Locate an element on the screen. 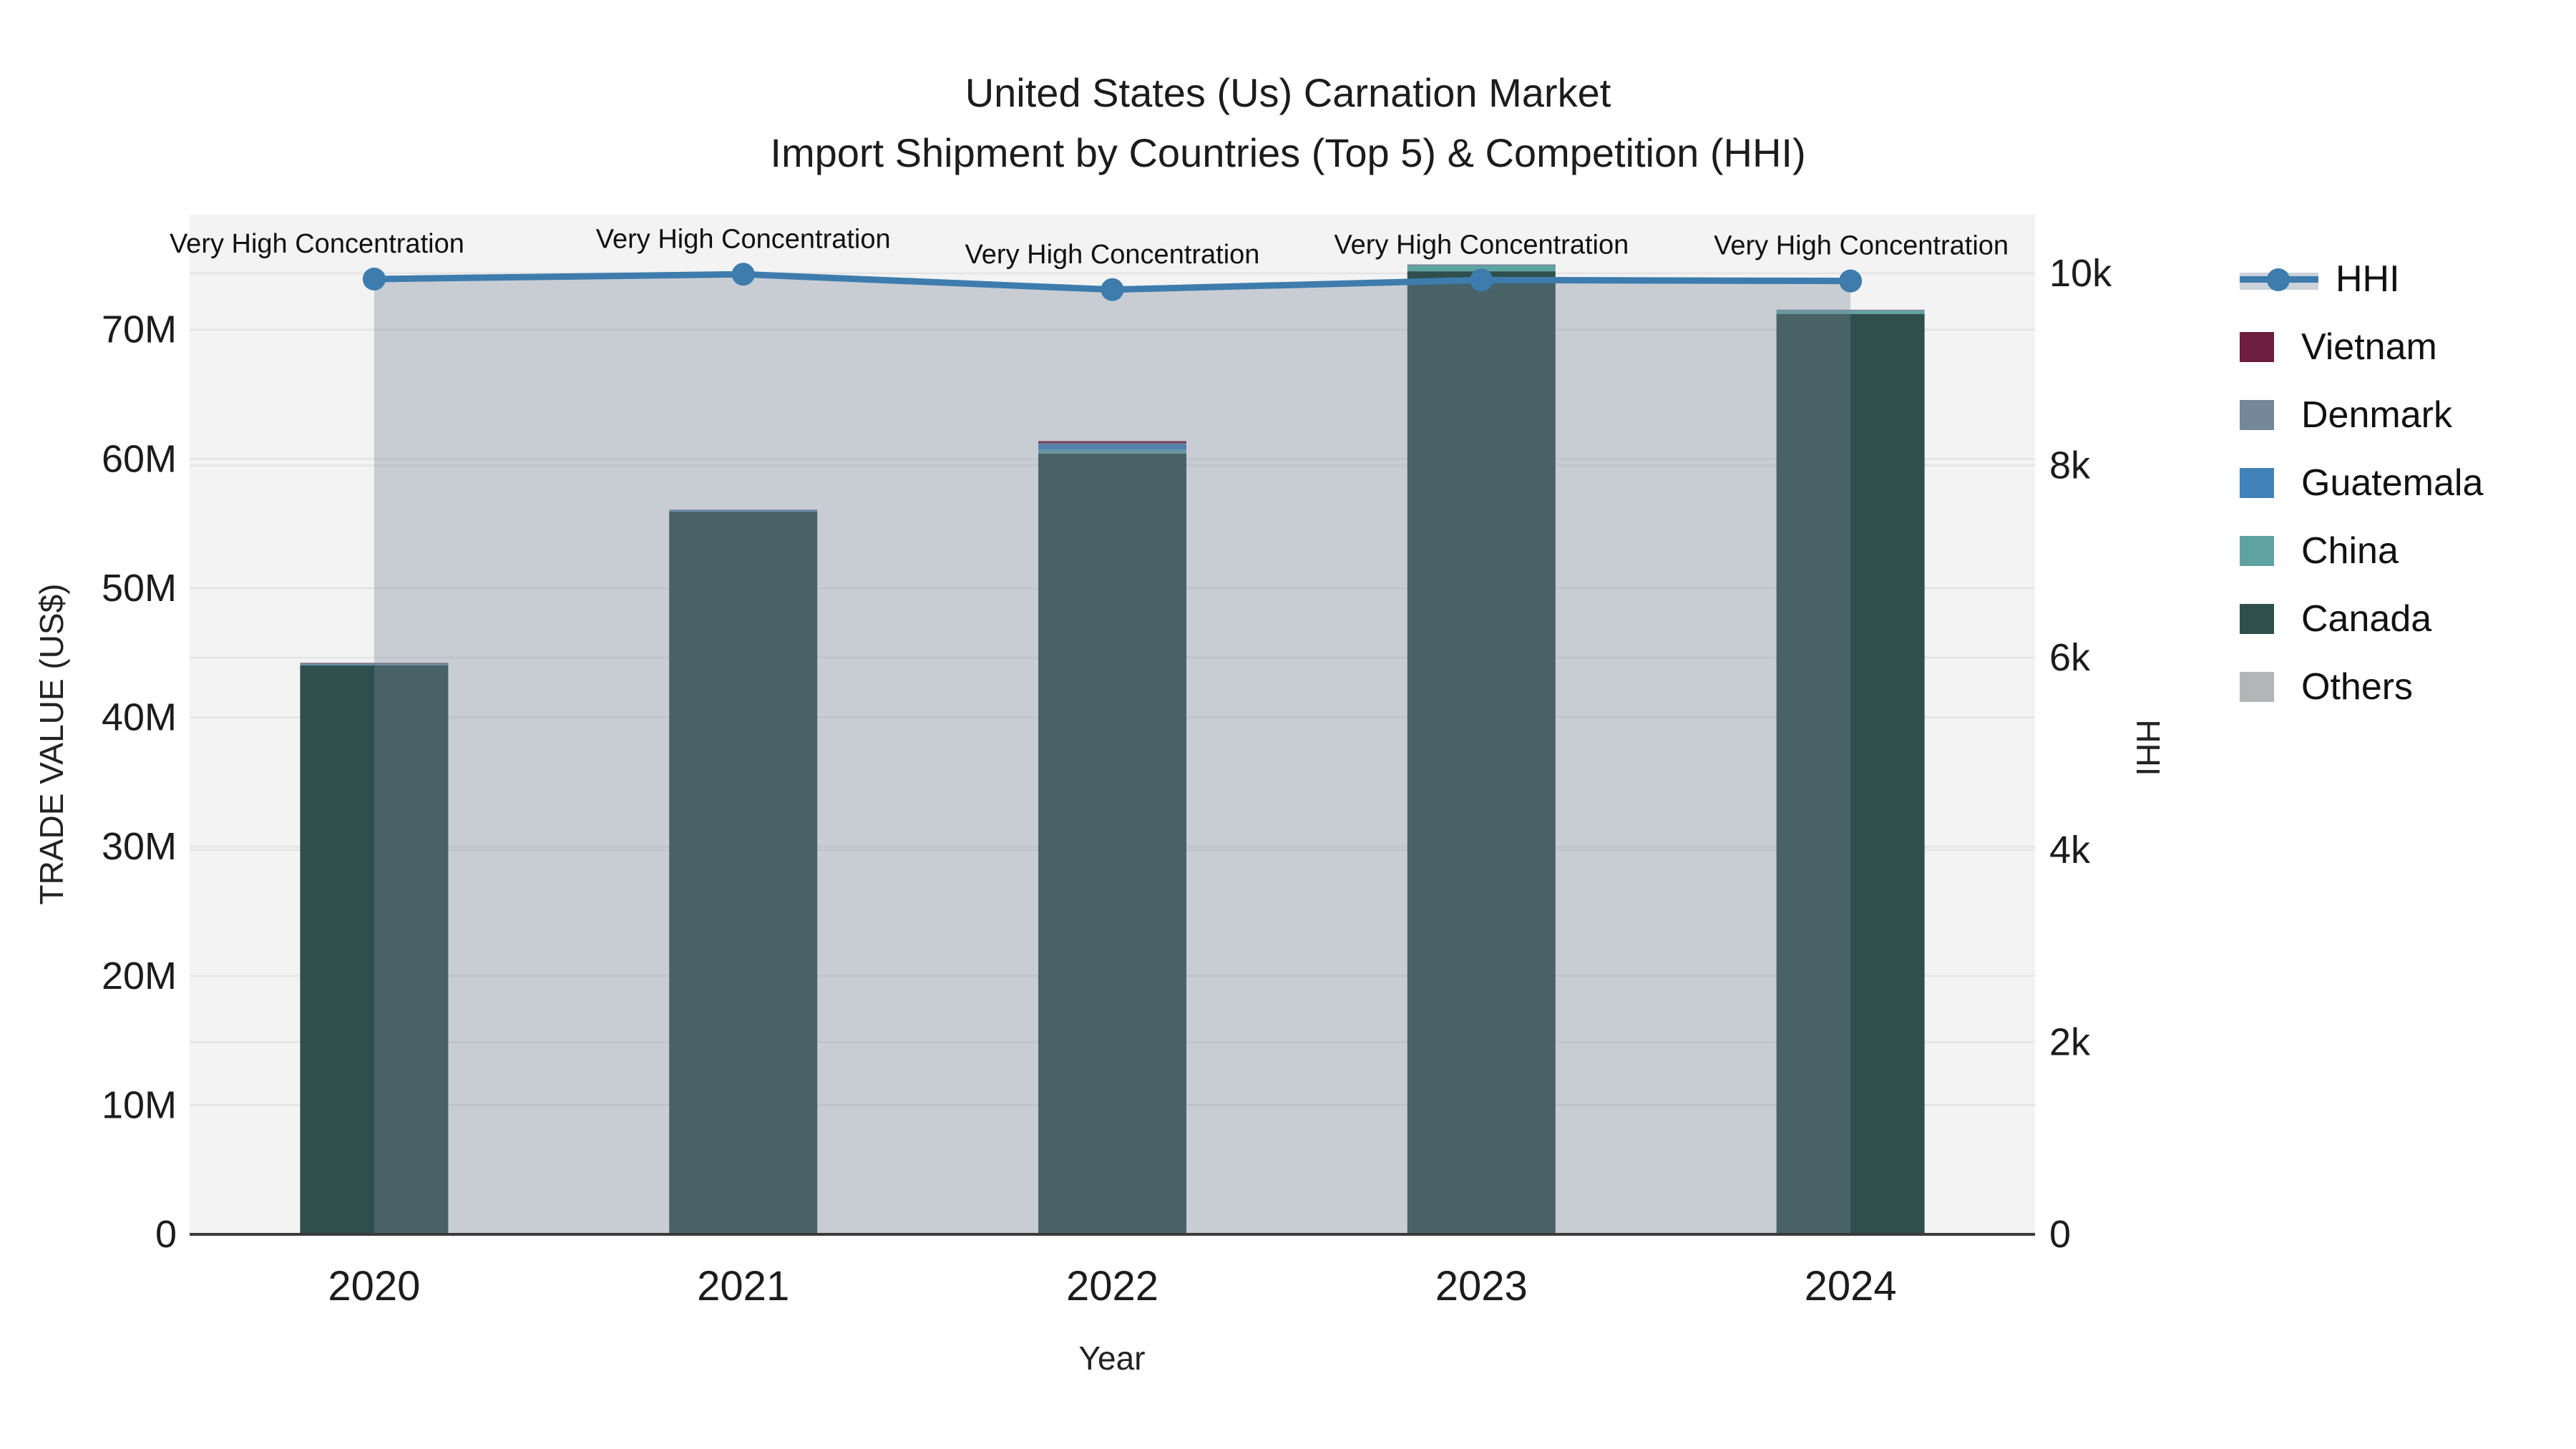 The image size is (2576, 1449). y2-tick-label: 6k is located at coordinates (2070, 657).